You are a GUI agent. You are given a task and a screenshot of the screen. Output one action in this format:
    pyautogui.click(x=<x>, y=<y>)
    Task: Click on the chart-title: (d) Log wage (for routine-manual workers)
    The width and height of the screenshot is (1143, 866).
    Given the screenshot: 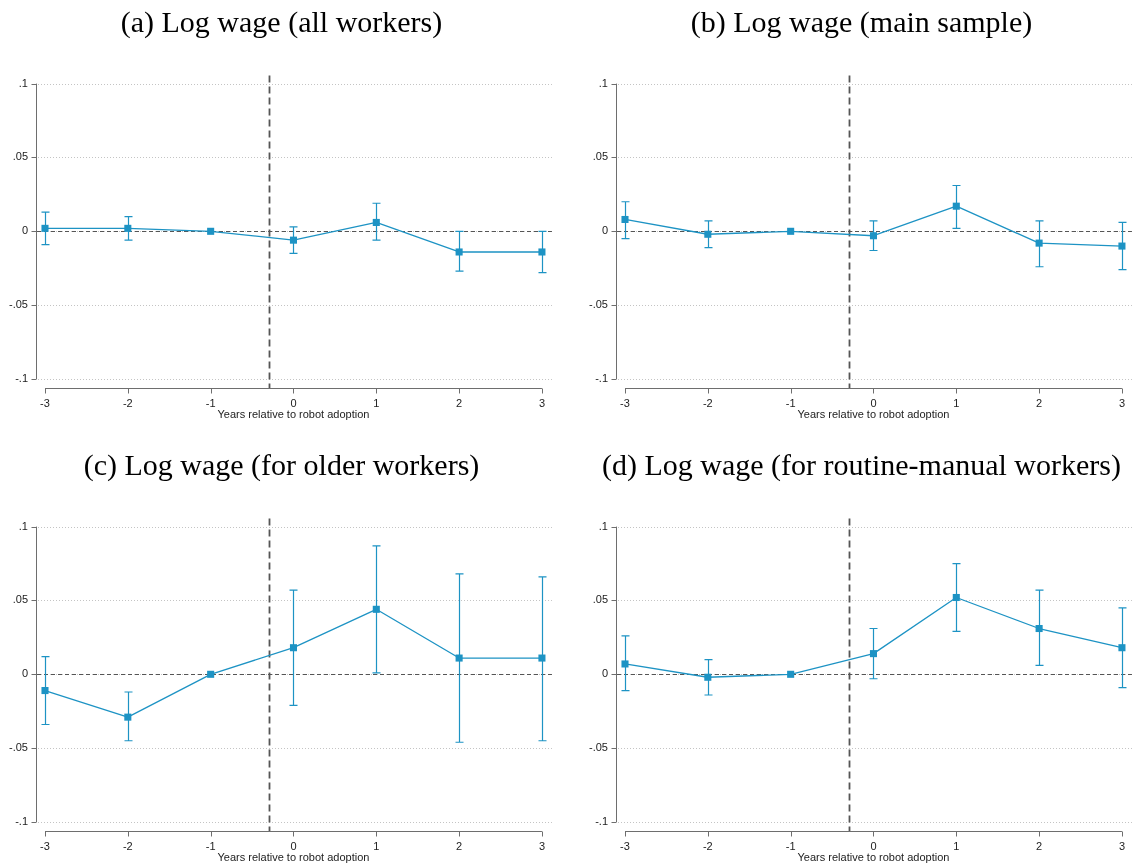 What is the action you would take?
    pyautogui.click(x=861, y=465)
    